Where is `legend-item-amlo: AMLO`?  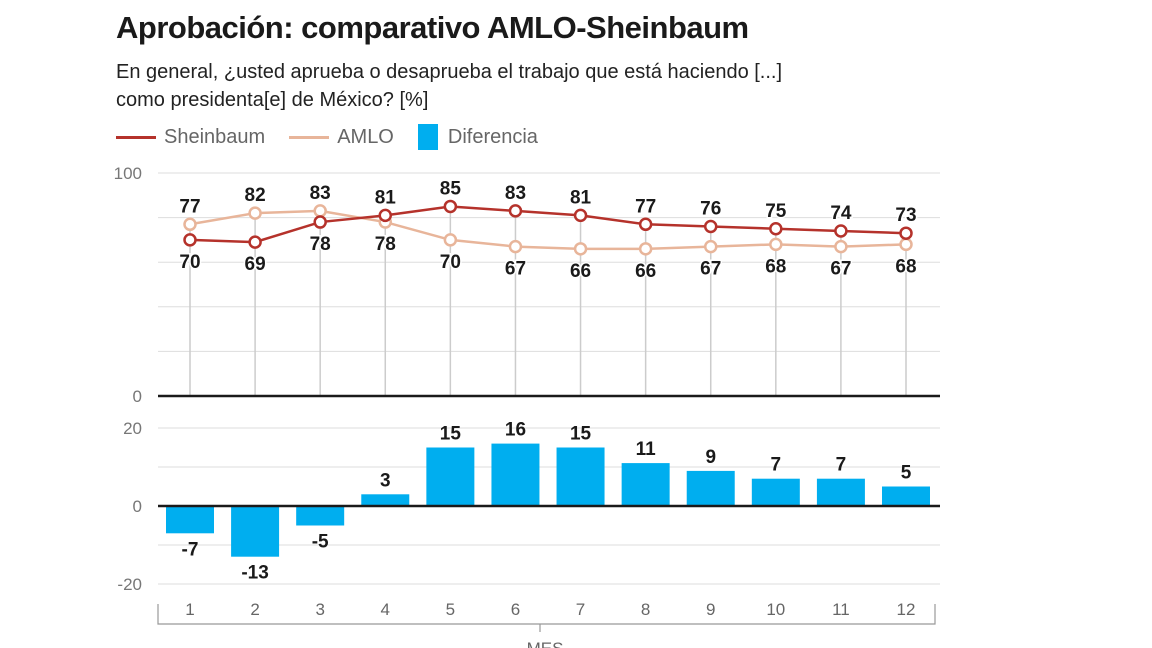
legend-item-amlo: AMLO is located at coordinates (341, 137).